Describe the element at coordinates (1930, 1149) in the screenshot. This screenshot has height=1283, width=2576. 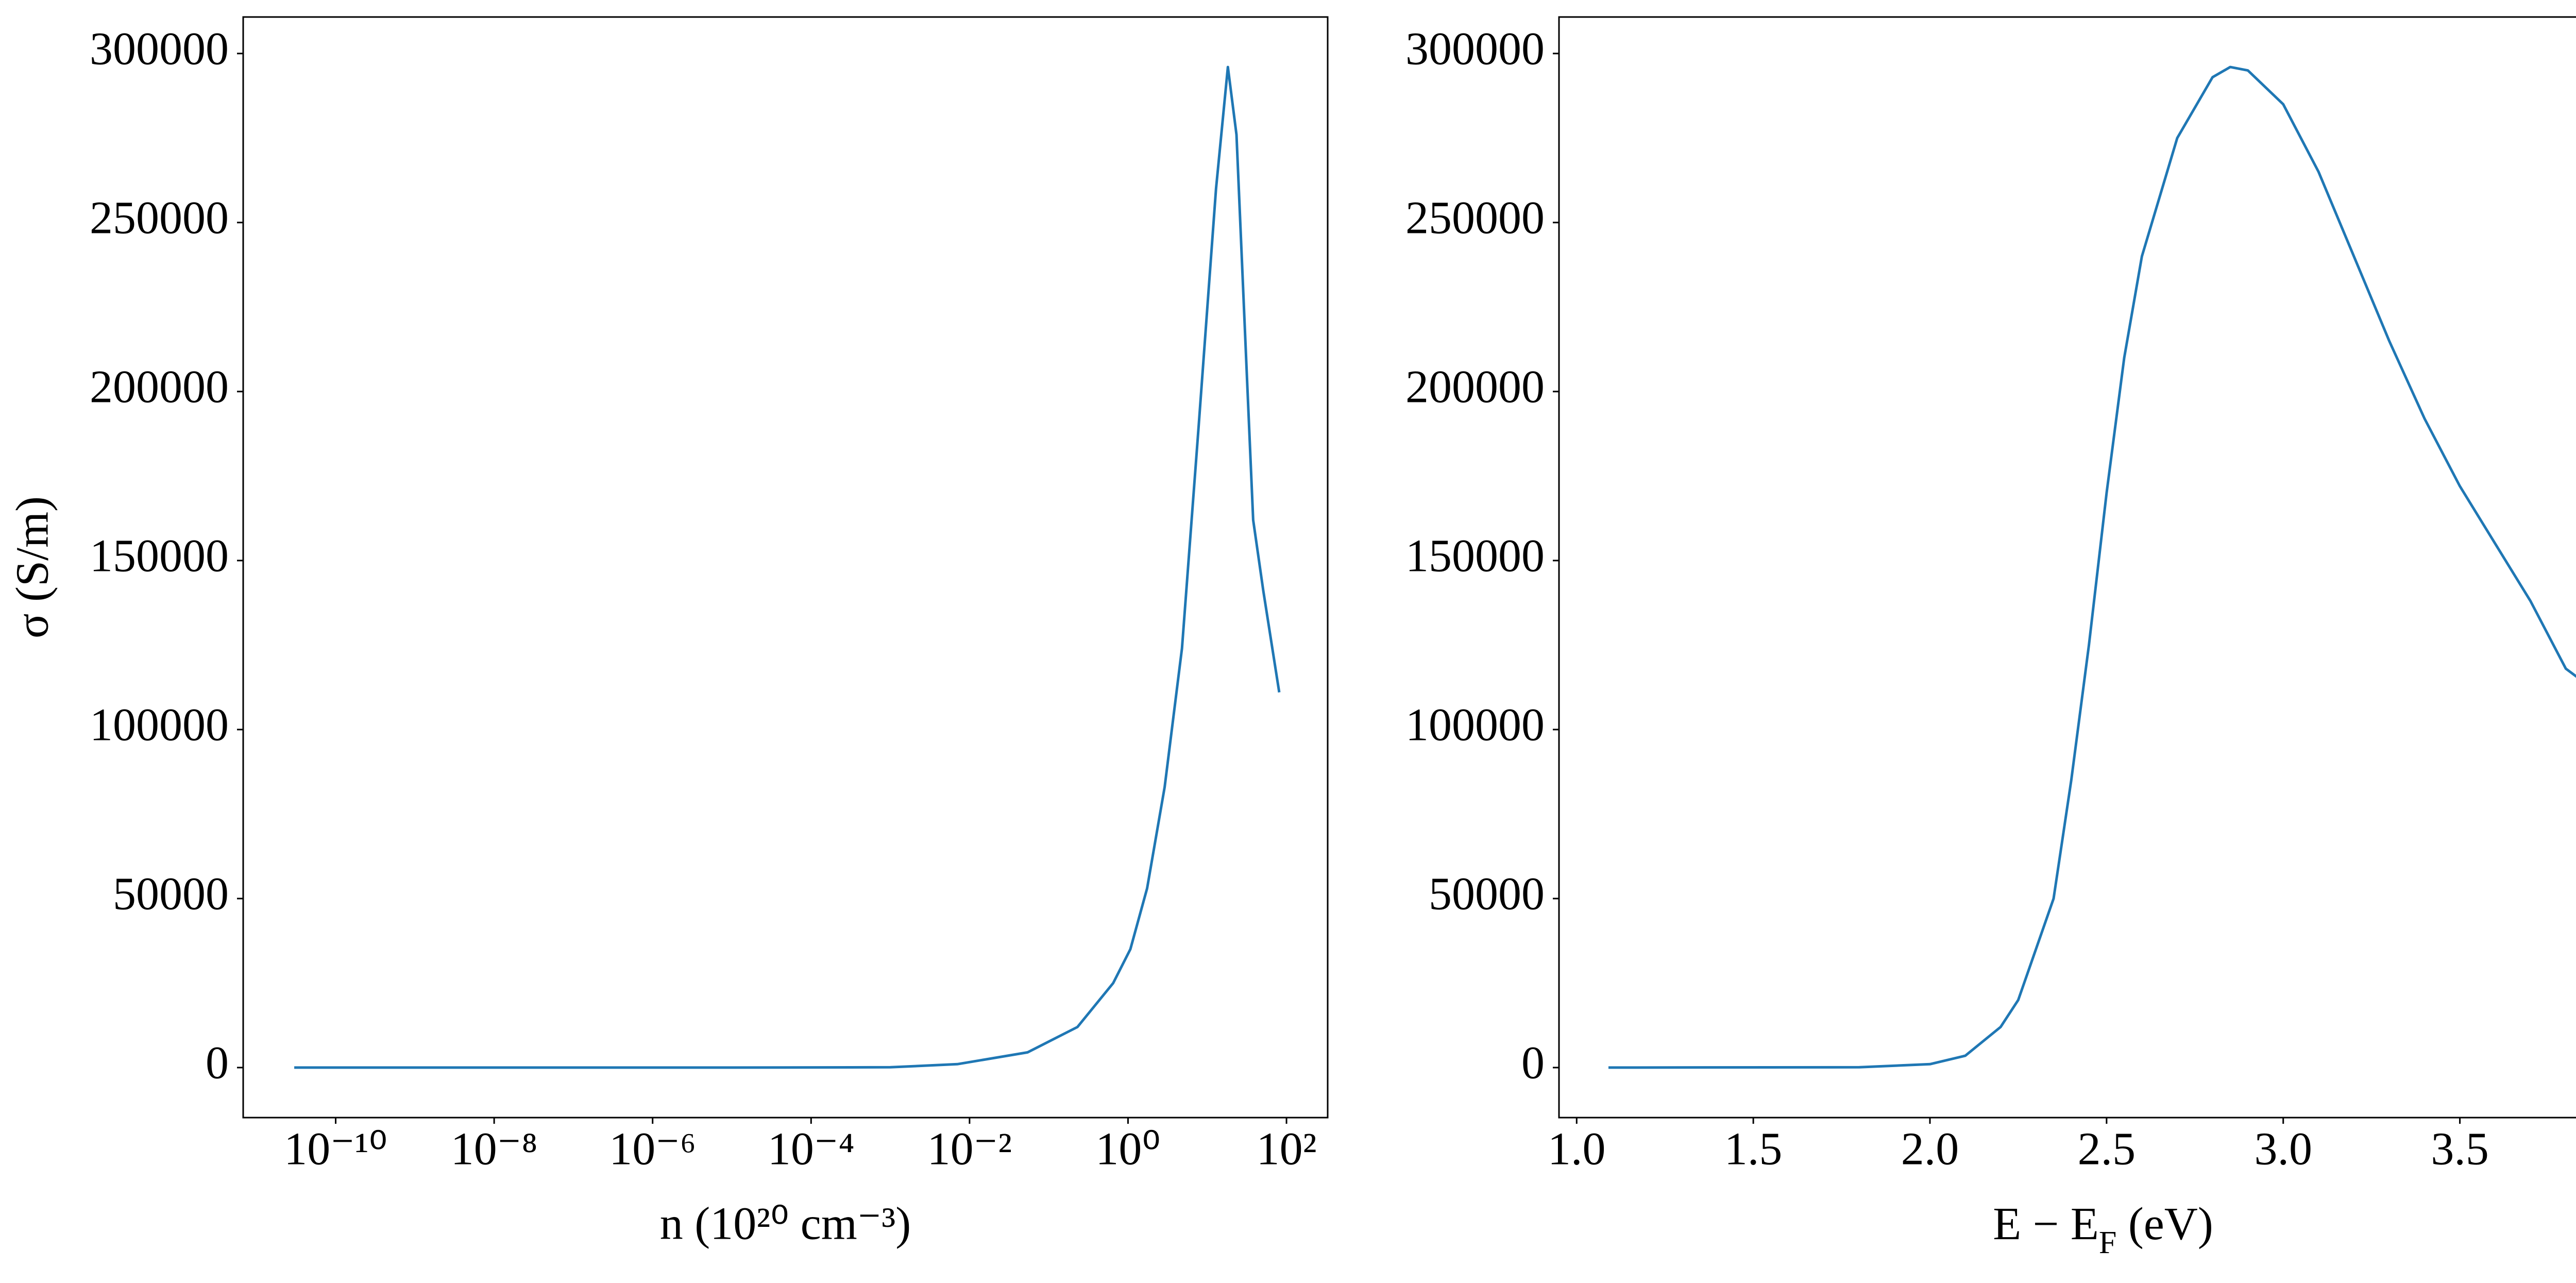
I see `x-tick-label: 2.0` at that location.